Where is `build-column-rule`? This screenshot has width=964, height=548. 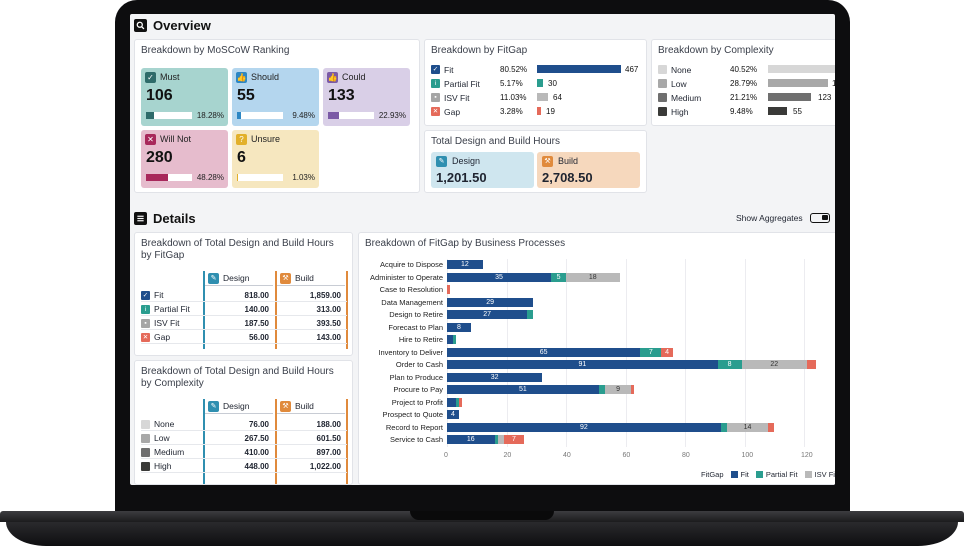
build-column-rule is located at coordinates (276, 310).